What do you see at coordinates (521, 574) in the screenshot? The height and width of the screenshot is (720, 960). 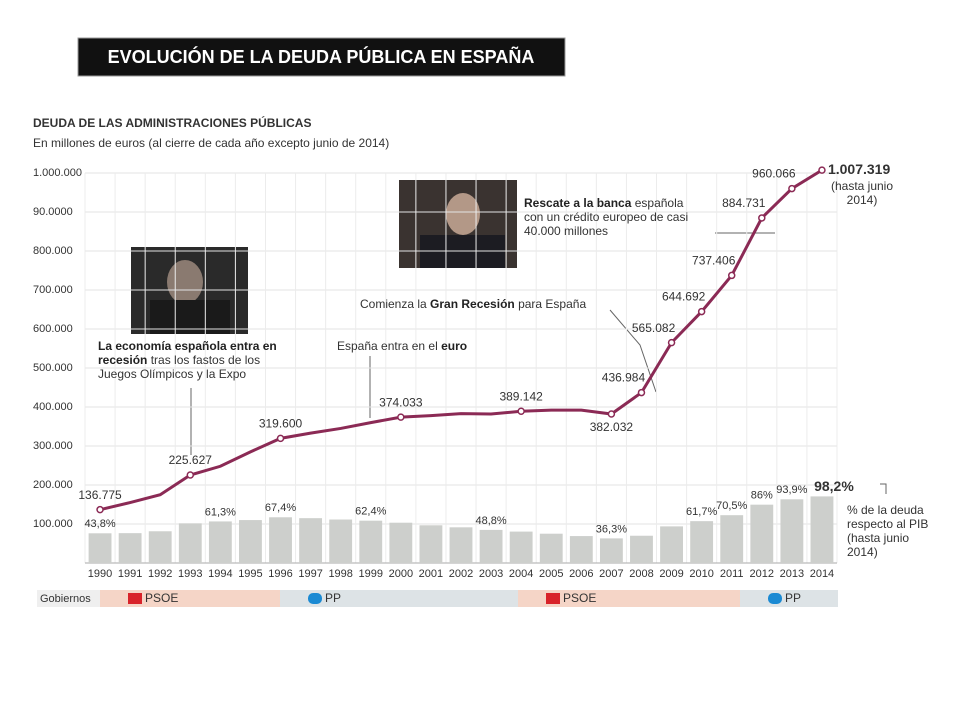 I see `x-tick-label: 2004` at bounding box center [521, 574].